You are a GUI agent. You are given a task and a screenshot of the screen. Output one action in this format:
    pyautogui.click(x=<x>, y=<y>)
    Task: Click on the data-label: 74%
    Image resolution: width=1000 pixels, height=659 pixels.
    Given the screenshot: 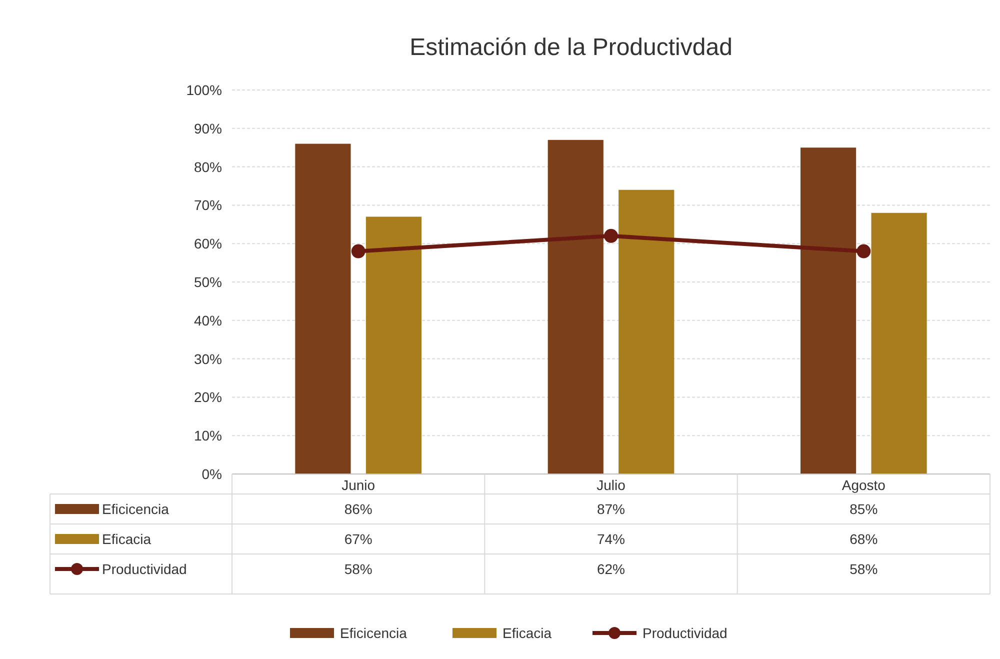 What is the action you would take?
    pyautogui.click(x=611, y=539)
    